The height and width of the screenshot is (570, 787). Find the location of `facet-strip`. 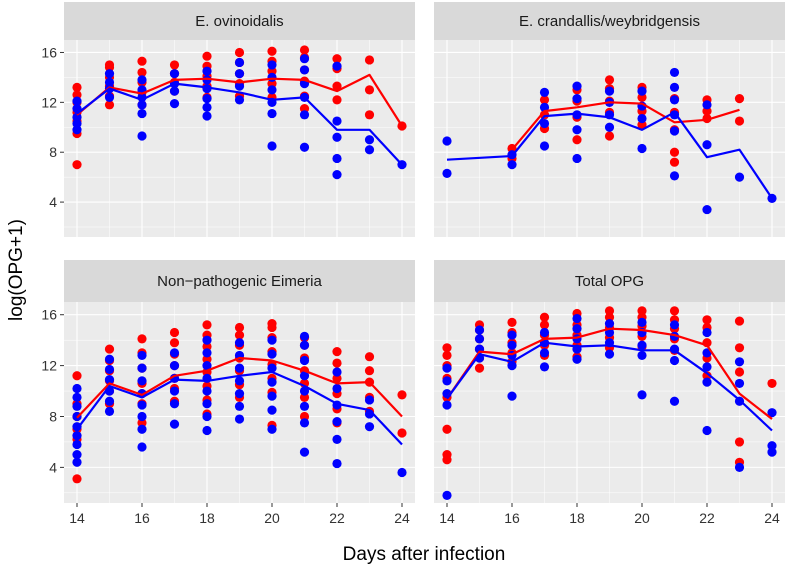

facet-strip is located at coordinates (239, 21).